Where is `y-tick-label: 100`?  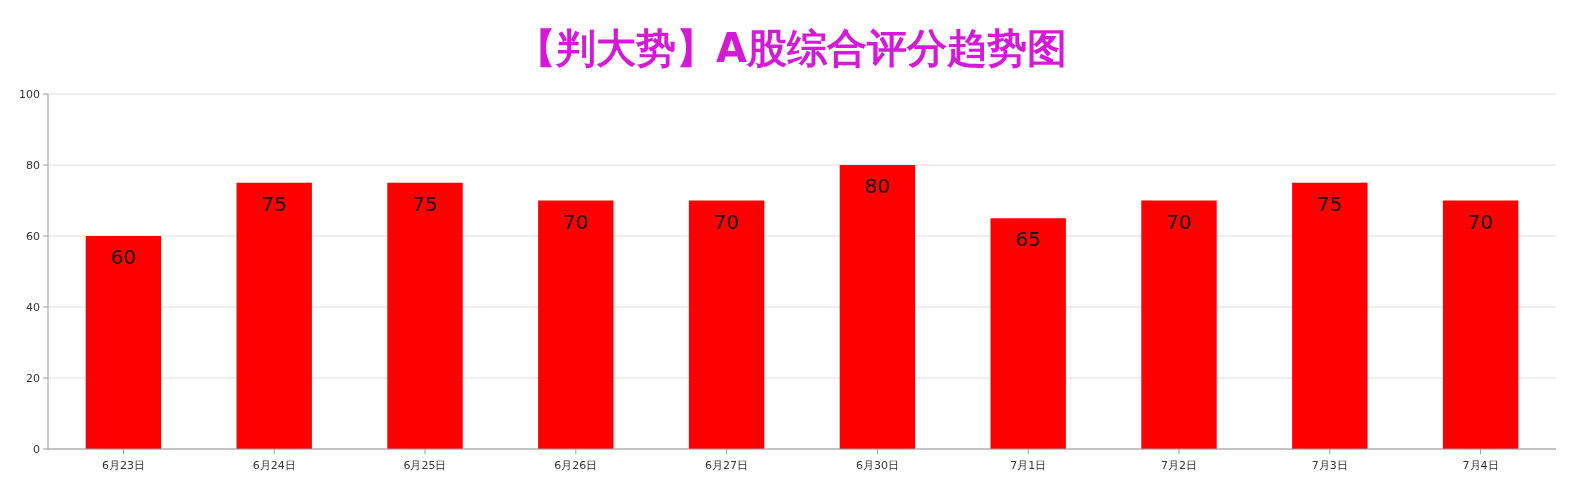 y-tick-label: 100 is located at coordinates (29, 94).